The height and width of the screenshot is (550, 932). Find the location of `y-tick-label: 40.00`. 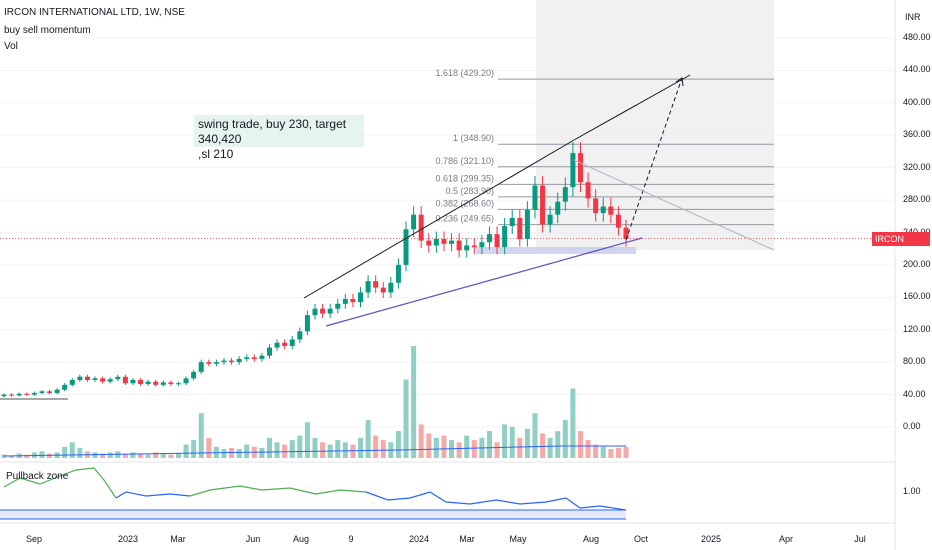

y-tick-label: 40.00 is located at coordinates (914, 393).